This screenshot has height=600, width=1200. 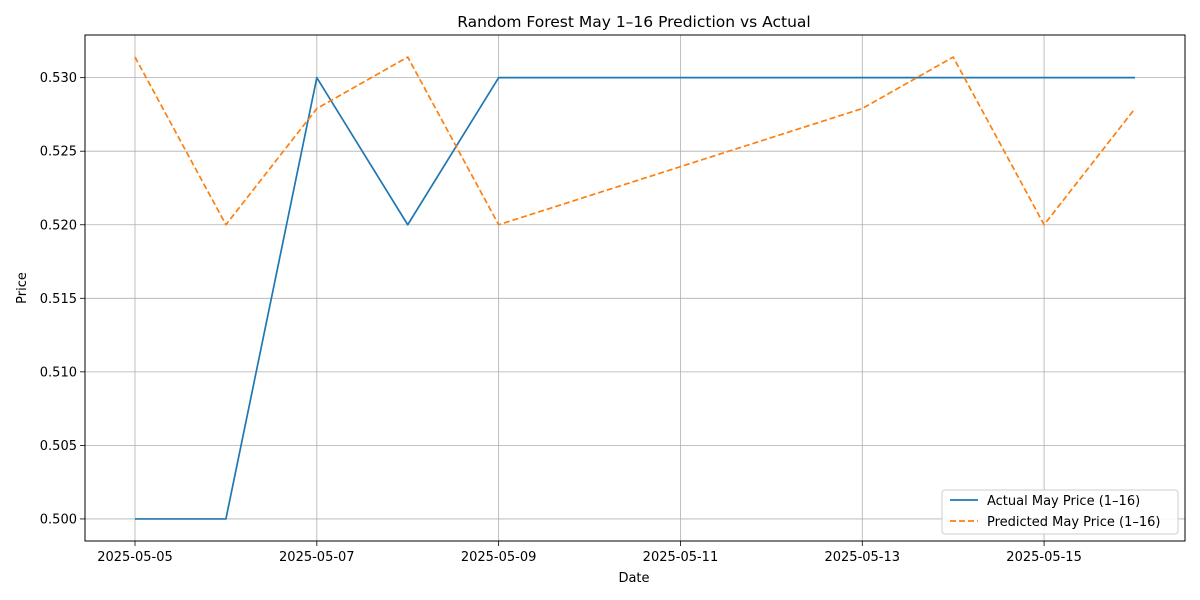 What do you see at coordinates (58, 372) in the screenshot?
I see `y-tick-label: 0.510` at bounding box center [58, 372].